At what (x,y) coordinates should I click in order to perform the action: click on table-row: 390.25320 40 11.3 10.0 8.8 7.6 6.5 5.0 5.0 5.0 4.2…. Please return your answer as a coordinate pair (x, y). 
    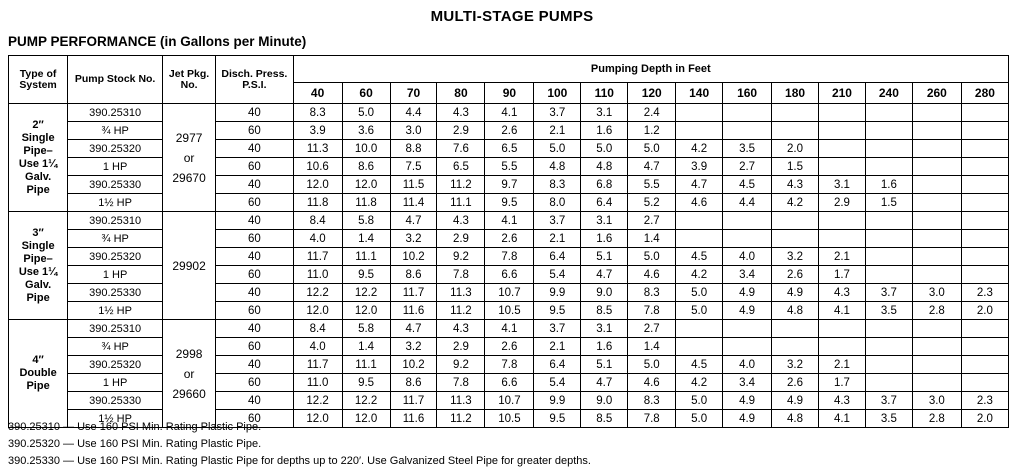
    Looking at the image, I should click on (509, 148).